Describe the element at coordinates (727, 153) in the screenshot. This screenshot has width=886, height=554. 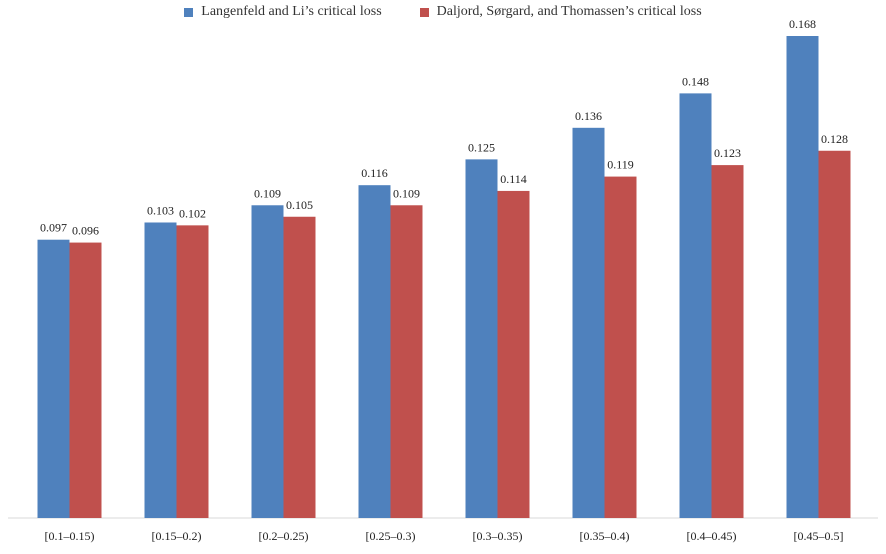
I see `data-label-series-2-7: 0.123` at that location.